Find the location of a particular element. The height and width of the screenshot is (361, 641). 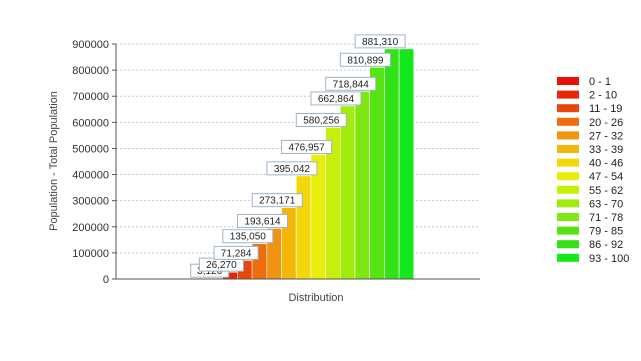

data-label: 71,284 is located at coordinates (236, 253).